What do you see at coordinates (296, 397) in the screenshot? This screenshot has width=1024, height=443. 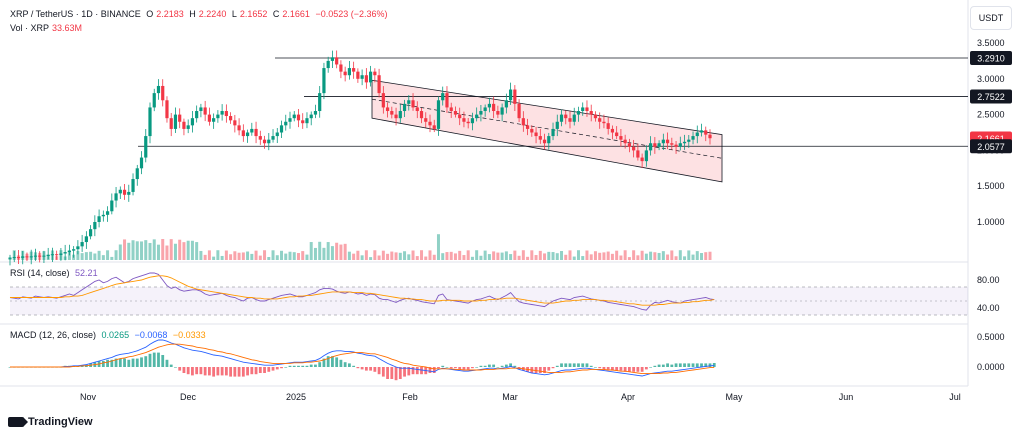 I see `time-axis-label: 2025` at bounding box center [296, 397].